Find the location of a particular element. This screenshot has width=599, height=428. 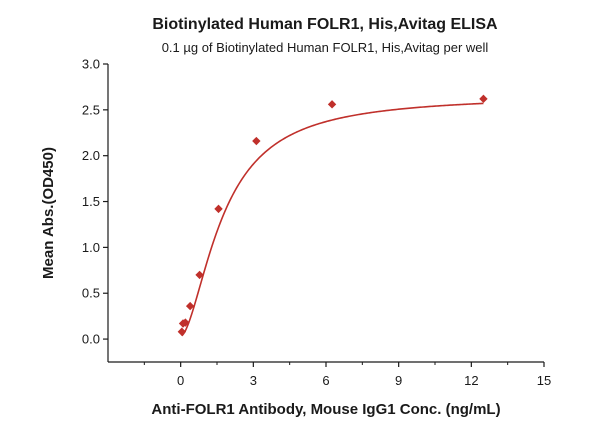

x-tick-label: 15 is located at coordinates (544, 380).